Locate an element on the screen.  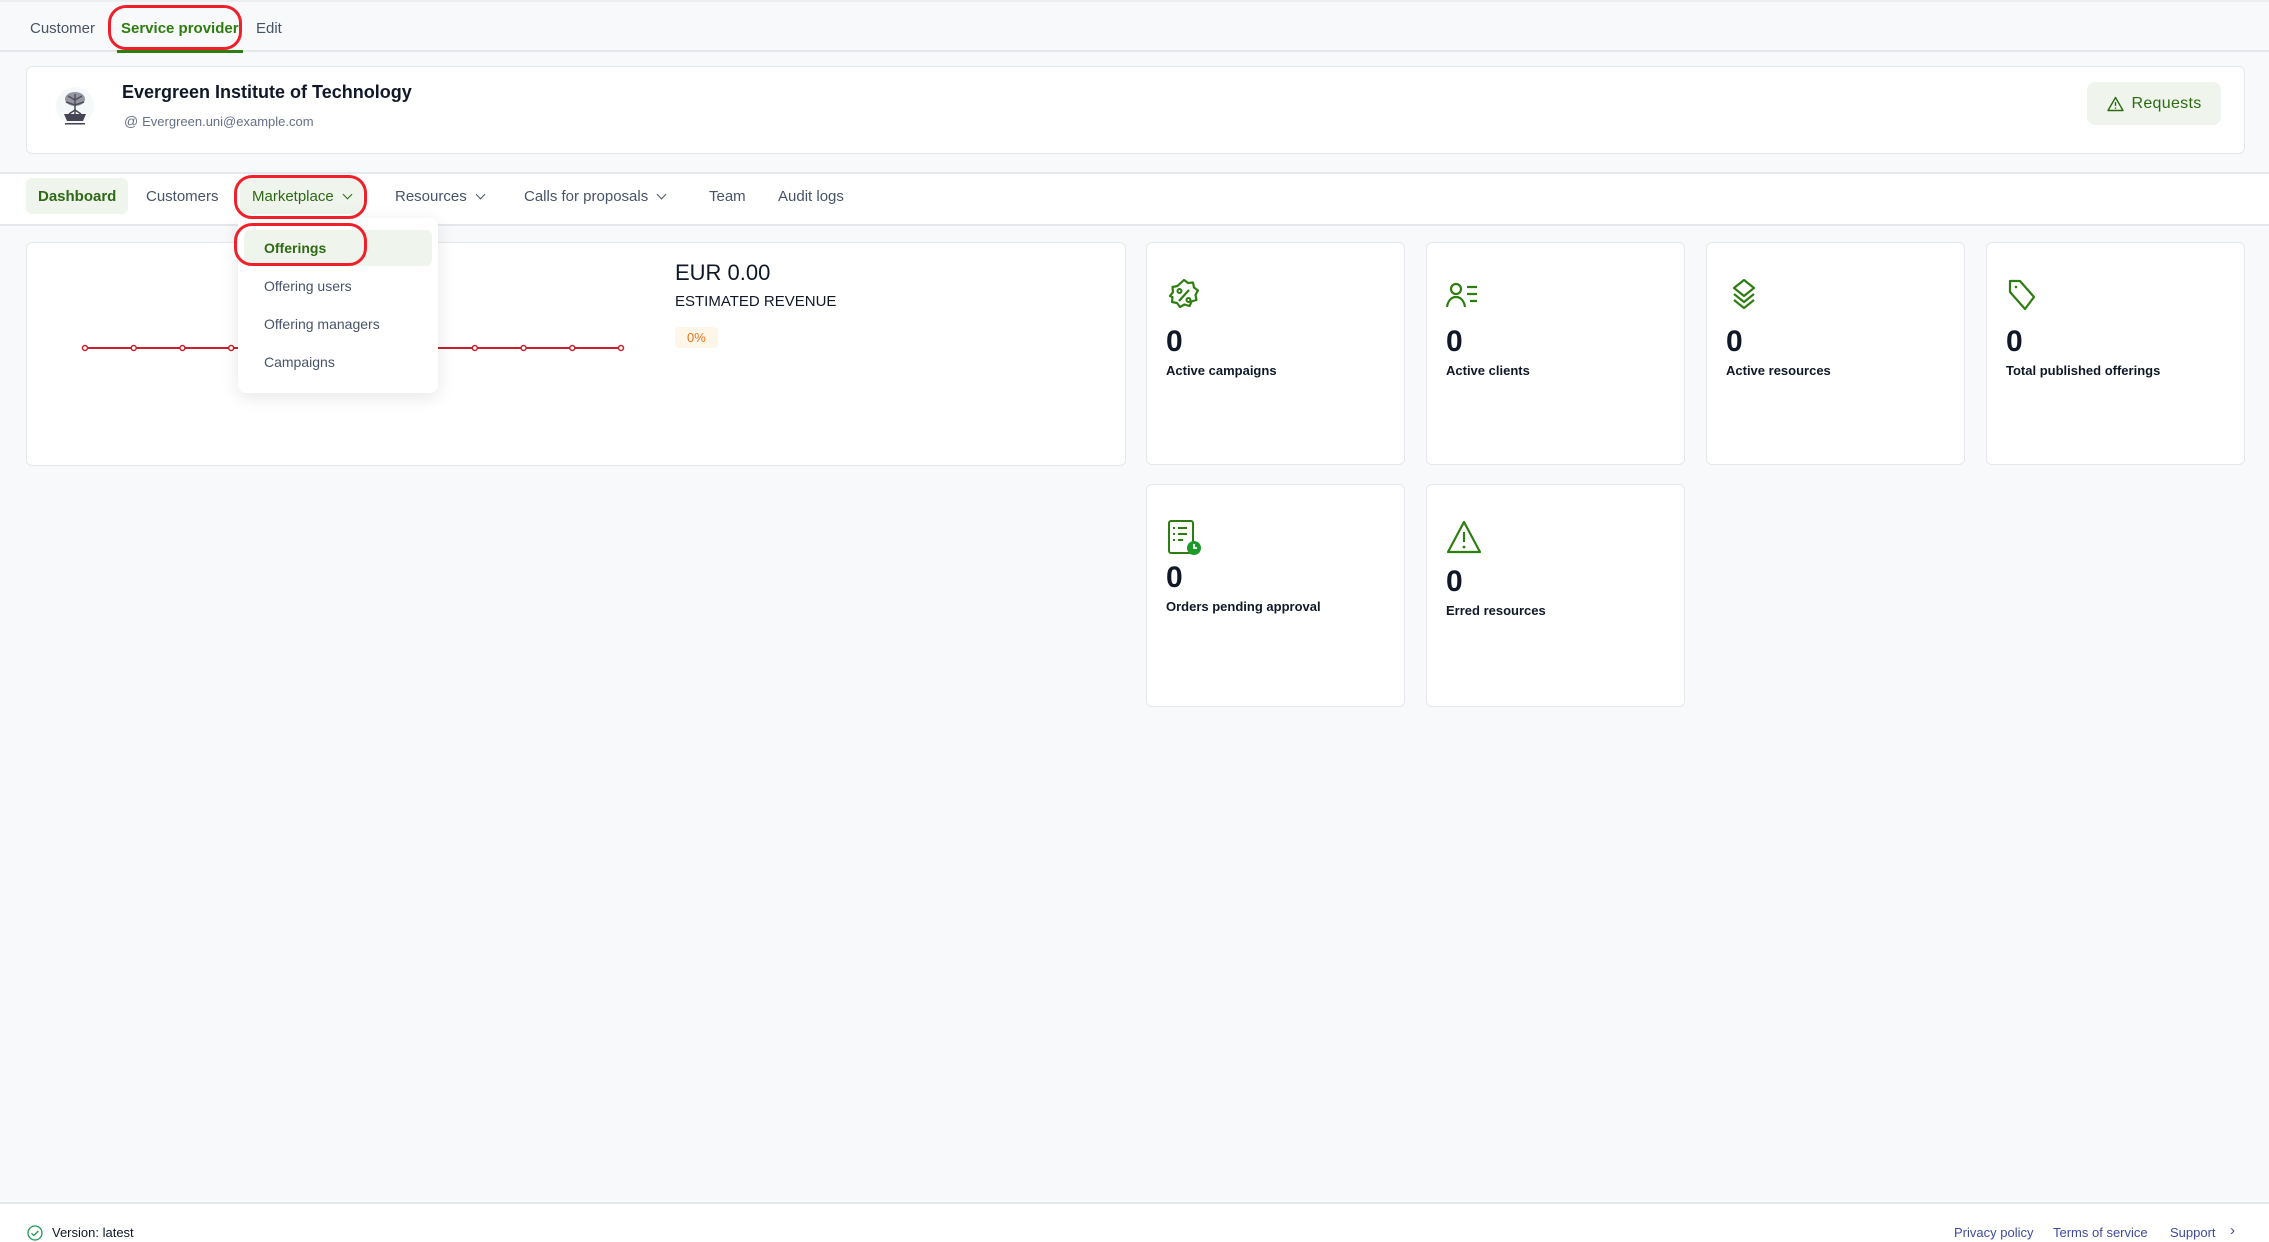
org-header is located at coordinates (1135, 110).